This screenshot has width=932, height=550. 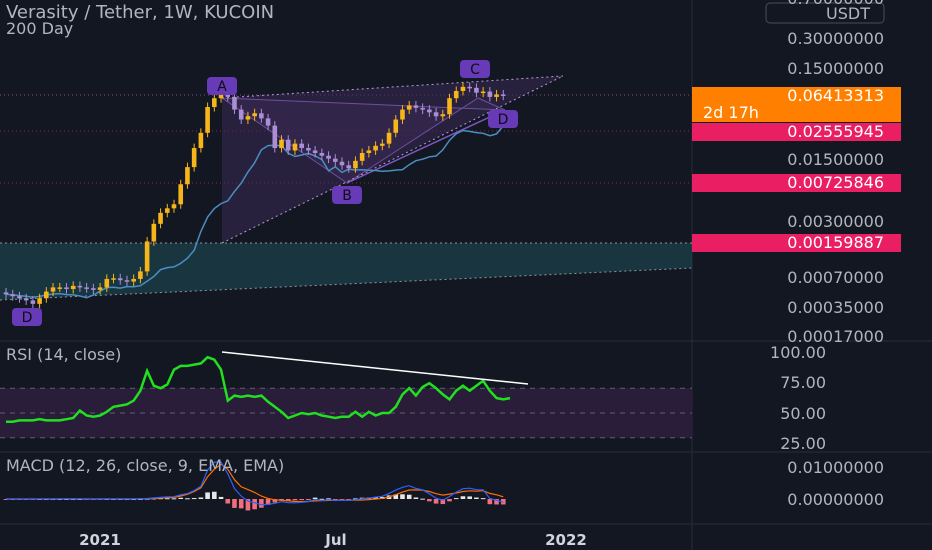 What do you see at coordinates (475, 70) in the screenshot?
I see `pattern-point-text: C` at bounding box center [475, 70].